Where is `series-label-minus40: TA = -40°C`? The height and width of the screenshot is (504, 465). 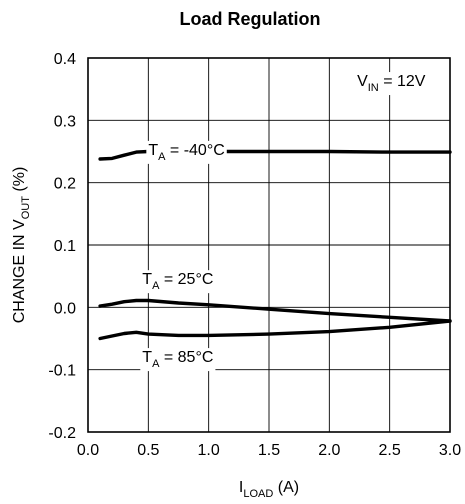 series-label-minus40: TA = -40°C is located at coordinates (186, 152).